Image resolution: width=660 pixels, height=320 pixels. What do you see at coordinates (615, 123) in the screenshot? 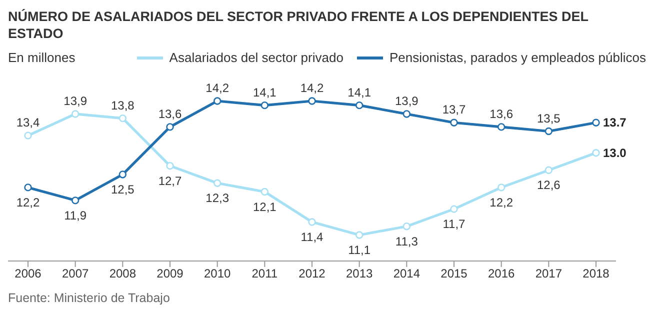
I see `data-label: 13.7` at bounding box center [615, 123].